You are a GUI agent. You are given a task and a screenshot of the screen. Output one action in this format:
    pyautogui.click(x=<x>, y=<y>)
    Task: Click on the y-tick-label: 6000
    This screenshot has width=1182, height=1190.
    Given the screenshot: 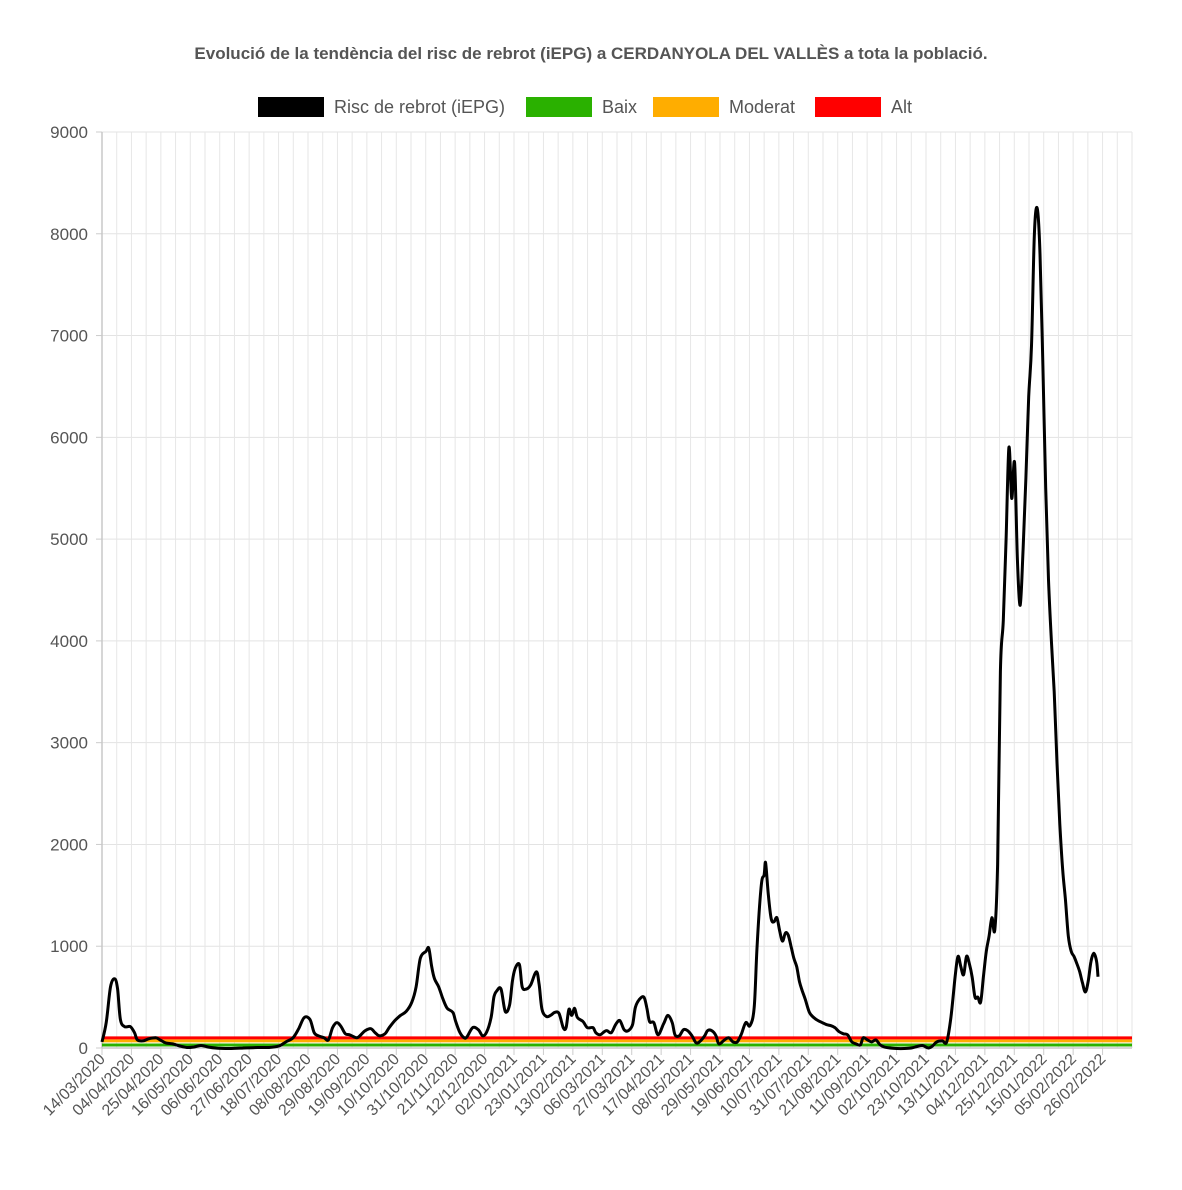 What is the action you would take?
    pyautogui.click(x=69, y=437)
    